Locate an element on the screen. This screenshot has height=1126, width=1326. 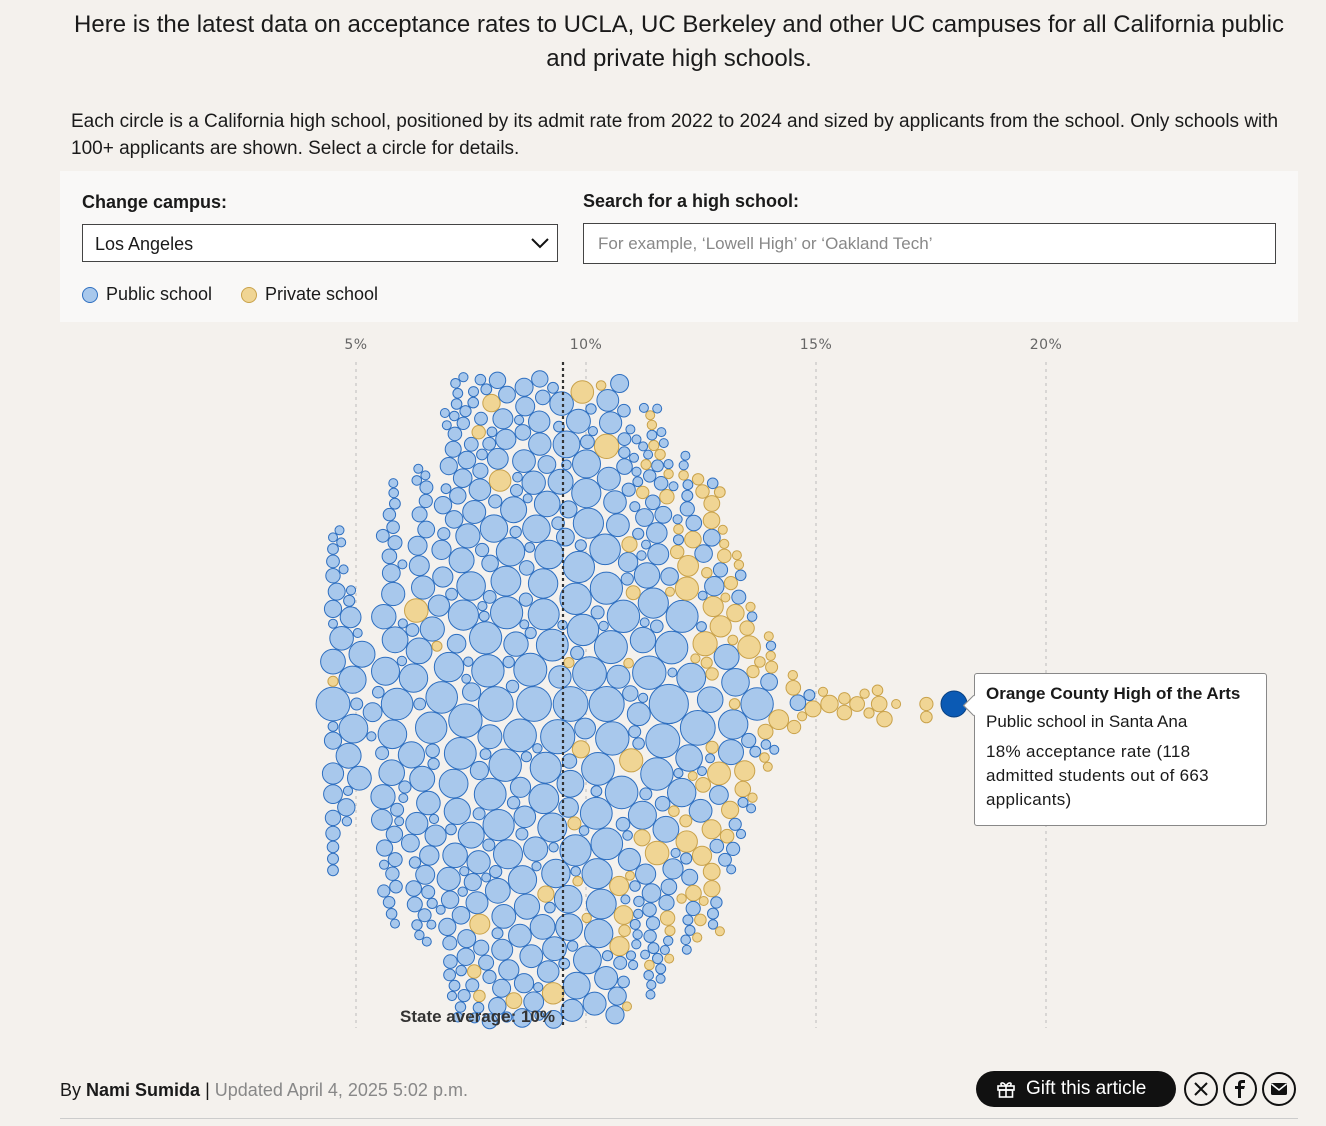
share-x-button is located at coordinates (1201, 1089).